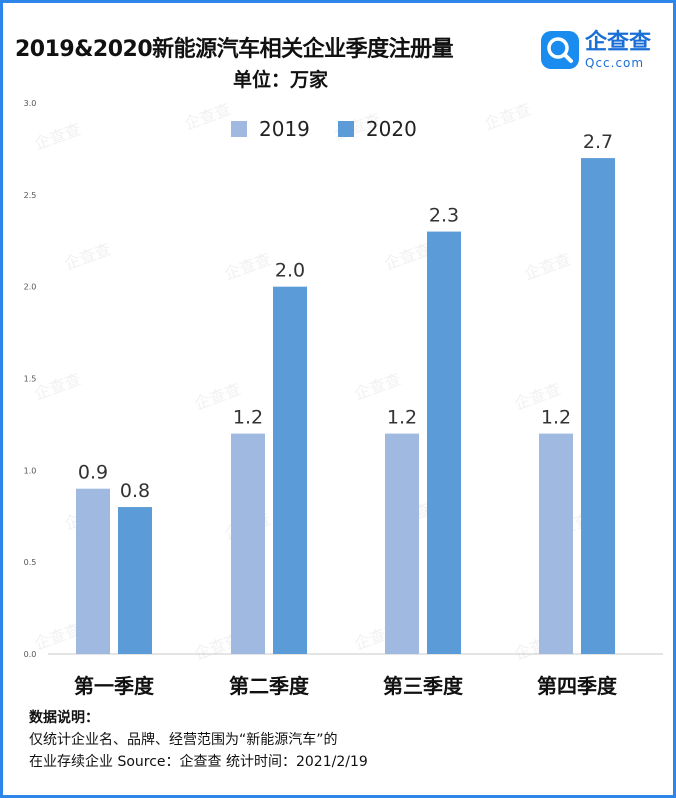 This screenshot has width=676, height=798. I want to click on data-label-2020: 2.3, so click(444, 216).